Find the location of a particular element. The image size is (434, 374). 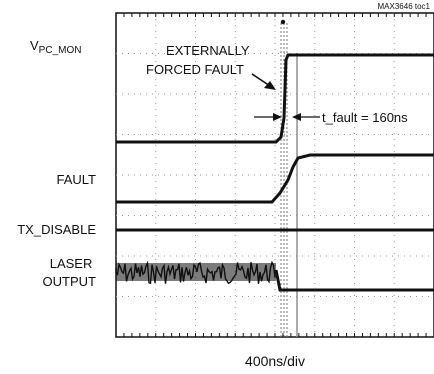

channel-label-fault: FAULT is located at coordinates (77, 179).